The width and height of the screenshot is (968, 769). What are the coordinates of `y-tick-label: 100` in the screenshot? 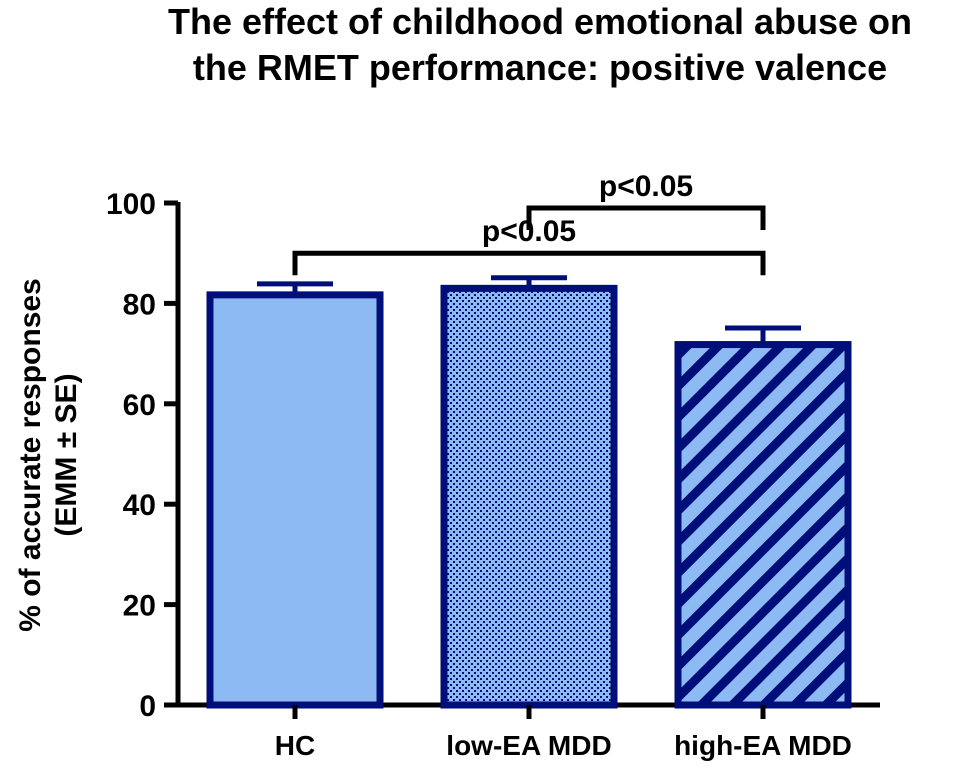 It's located at (131, 204).